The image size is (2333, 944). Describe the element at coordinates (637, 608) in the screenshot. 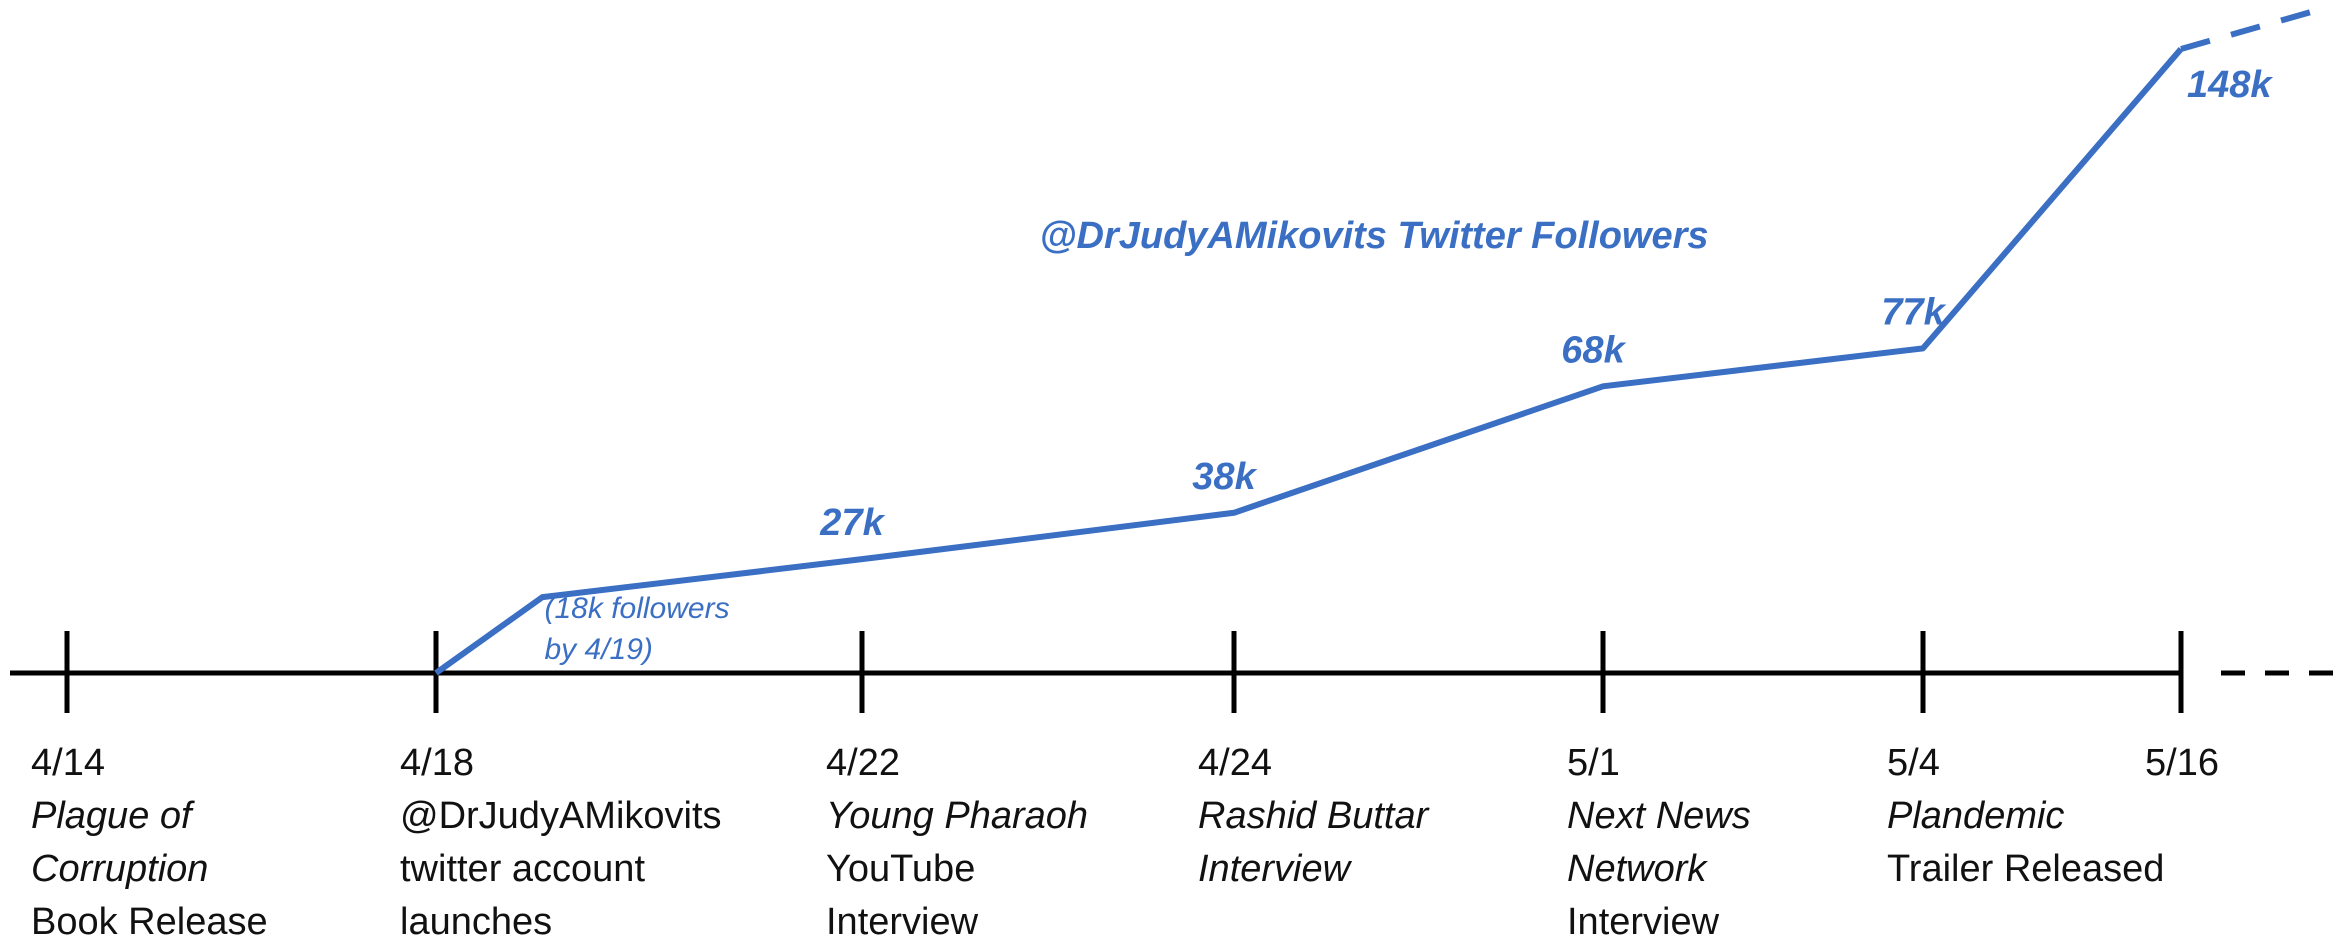

I see `annotation: (18k followers` at that location.